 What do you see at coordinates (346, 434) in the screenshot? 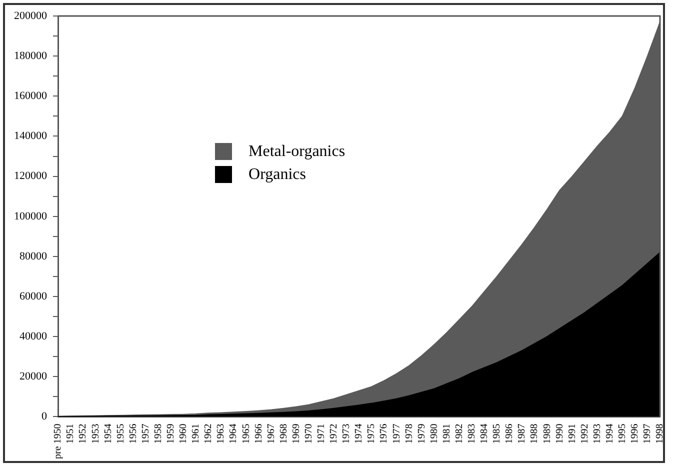
I see `x-tick-label: 1973` at bounding box center [346, 434].